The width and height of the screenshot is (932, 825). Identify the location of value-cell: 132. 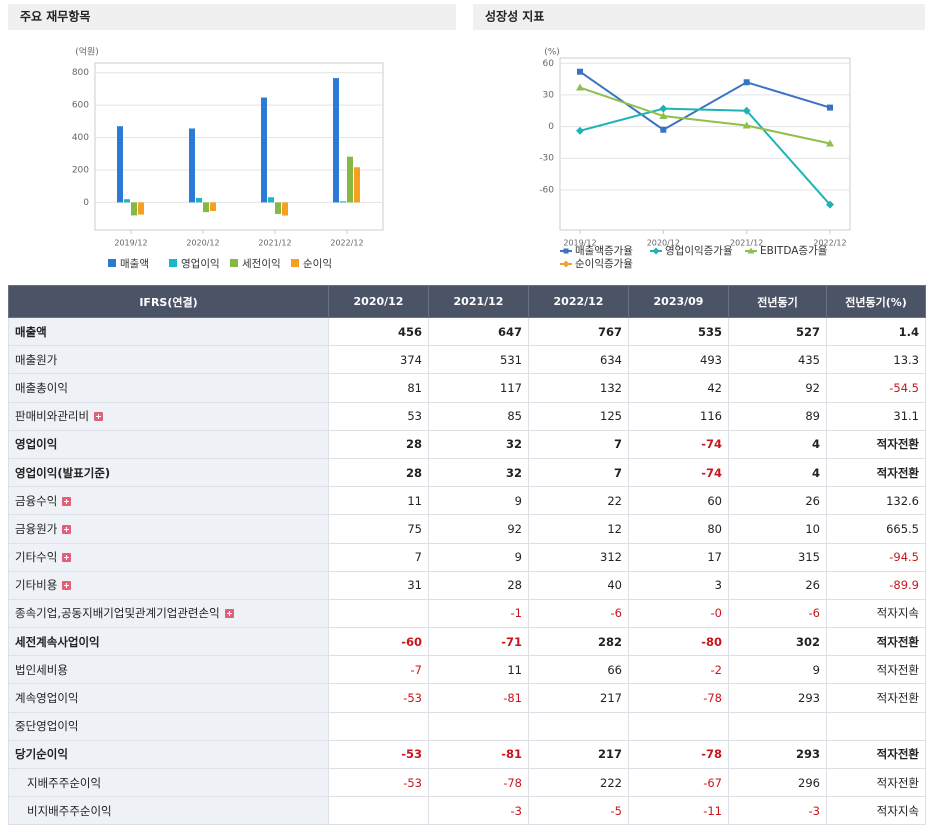
(578, 388).